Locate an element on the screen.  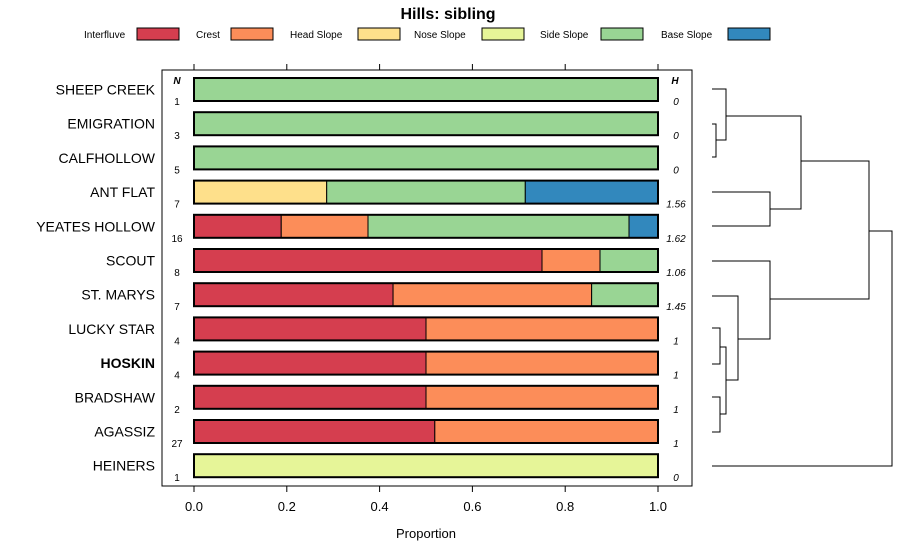
n-value: 1 is located at coordinates (177, 478).